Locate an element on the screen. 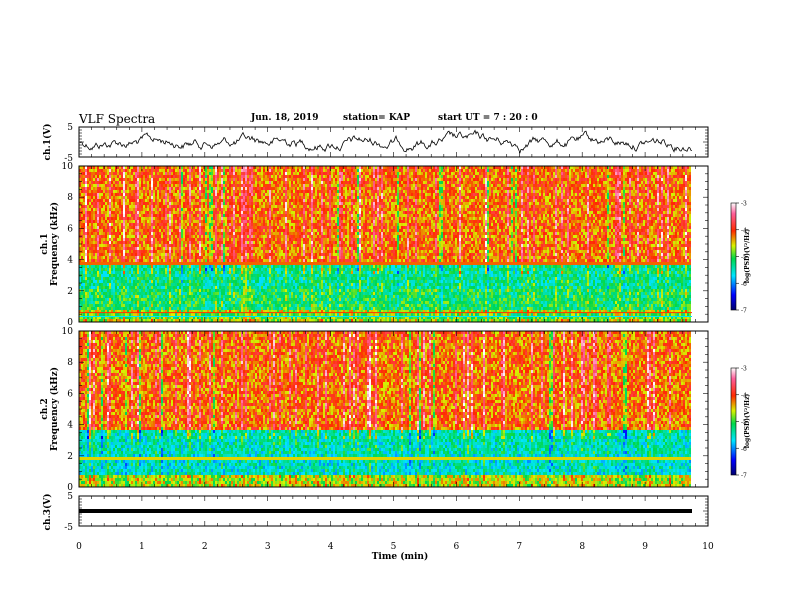  ch1-spec-ylabel-channel: ch.1 is located at coordinates (45, 243).